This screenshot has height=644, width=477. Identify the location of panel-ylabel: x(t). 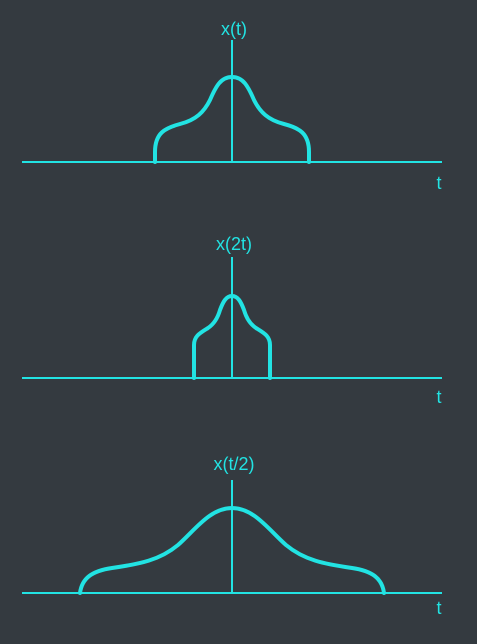
(234, 29).